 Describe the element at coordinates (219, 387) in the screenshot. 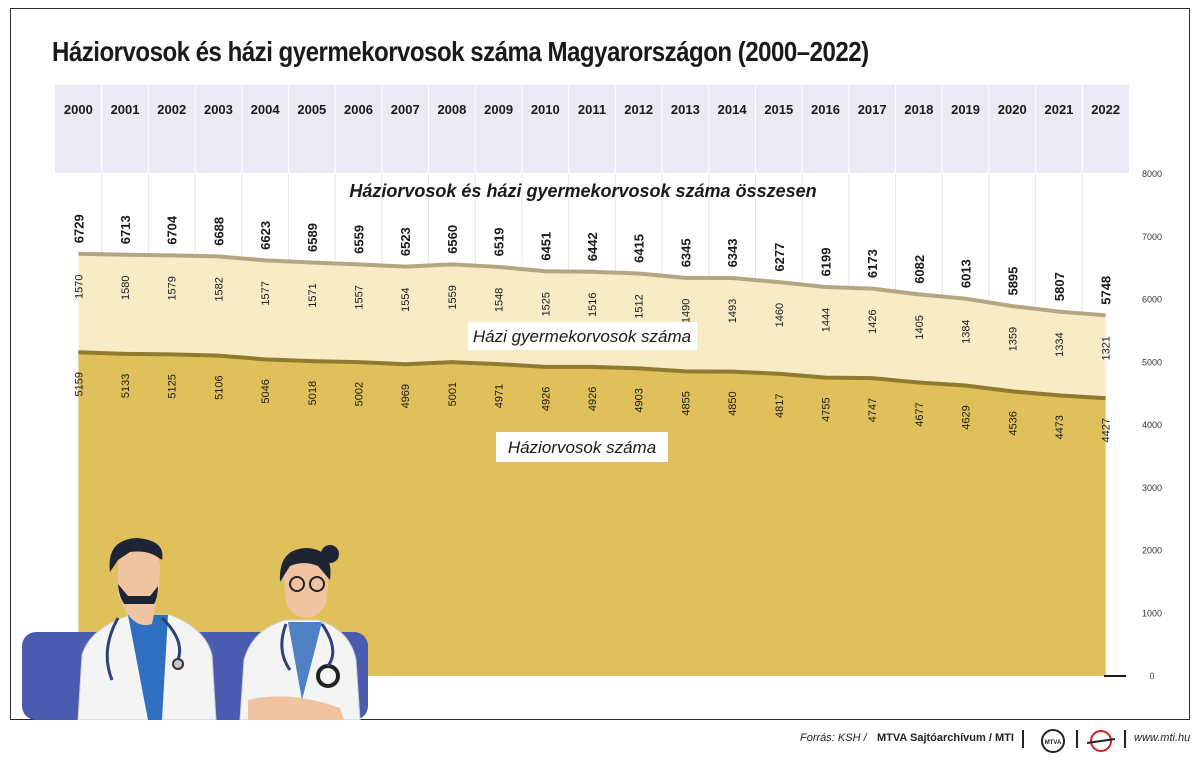

I see `gp-data-label: 5106` at that location.